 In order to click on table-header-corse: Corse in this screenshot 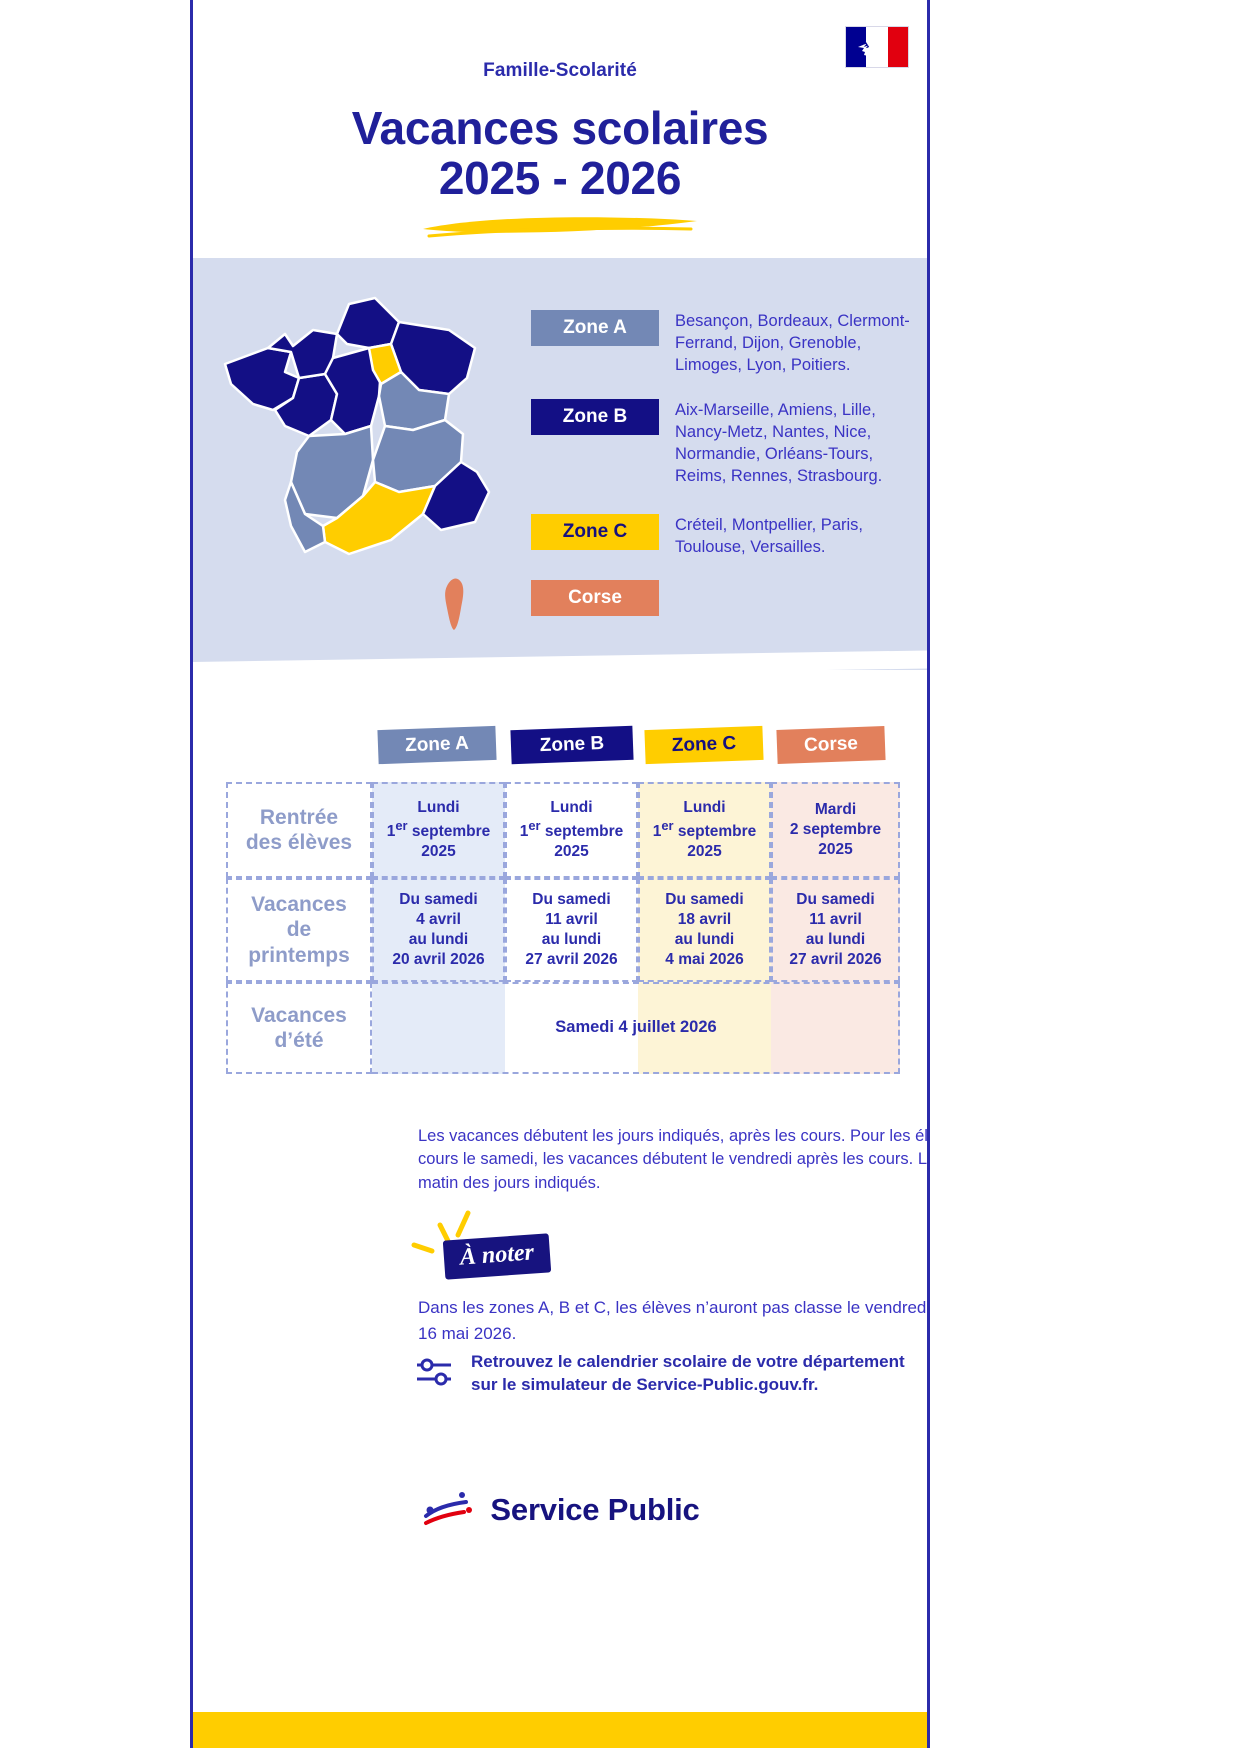, I will do `click(831, 745)`.